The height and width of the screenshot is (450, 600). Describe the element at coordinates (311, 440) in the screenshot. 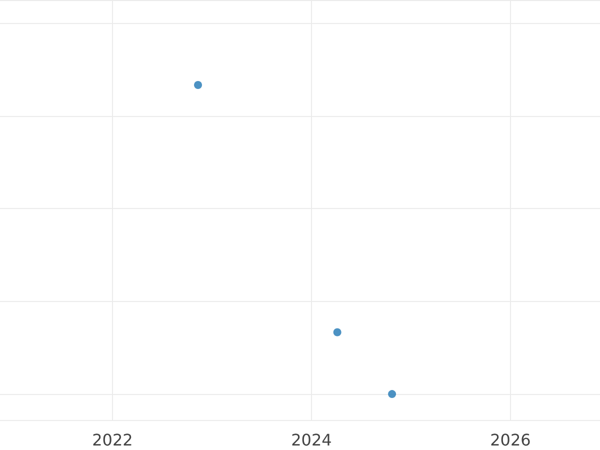

I see `x-tick-label: 2024` at that location.